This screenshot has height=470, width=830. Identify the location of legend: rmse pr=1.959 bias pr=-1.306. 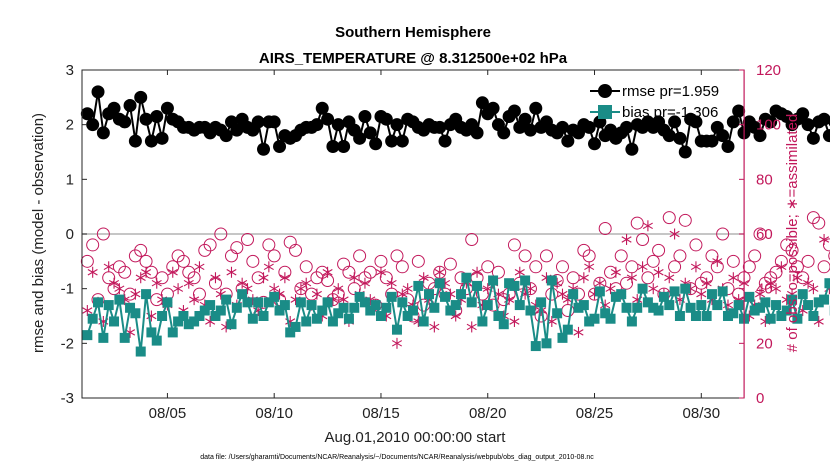
(654, 102).